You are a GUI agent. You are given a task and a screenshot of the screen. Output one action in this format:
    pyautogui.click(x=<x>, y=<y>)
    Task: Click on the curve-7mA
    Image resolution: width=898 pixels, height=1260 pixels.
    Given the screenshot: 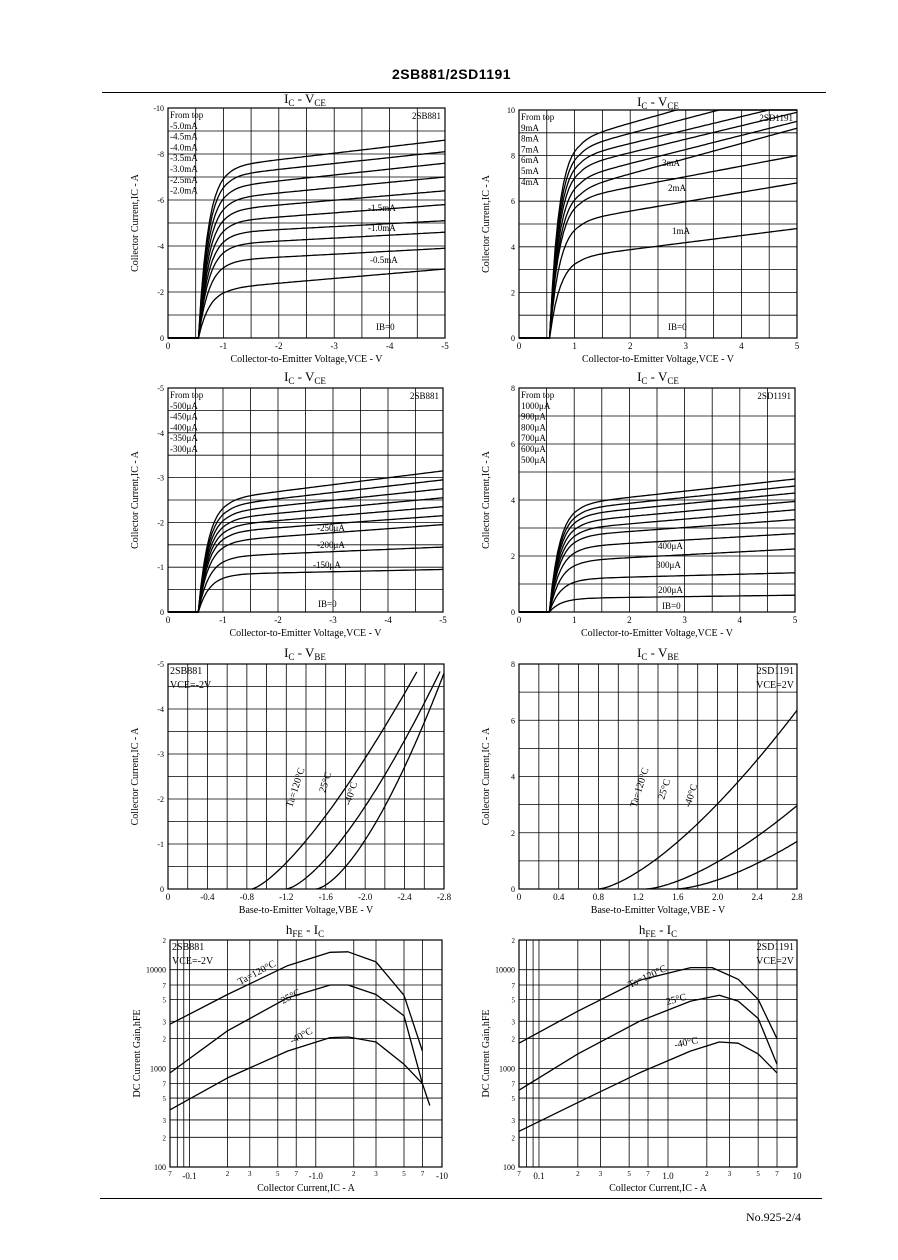 What is the action you would take?
    pyautogui.click(x=658, y=224)
    